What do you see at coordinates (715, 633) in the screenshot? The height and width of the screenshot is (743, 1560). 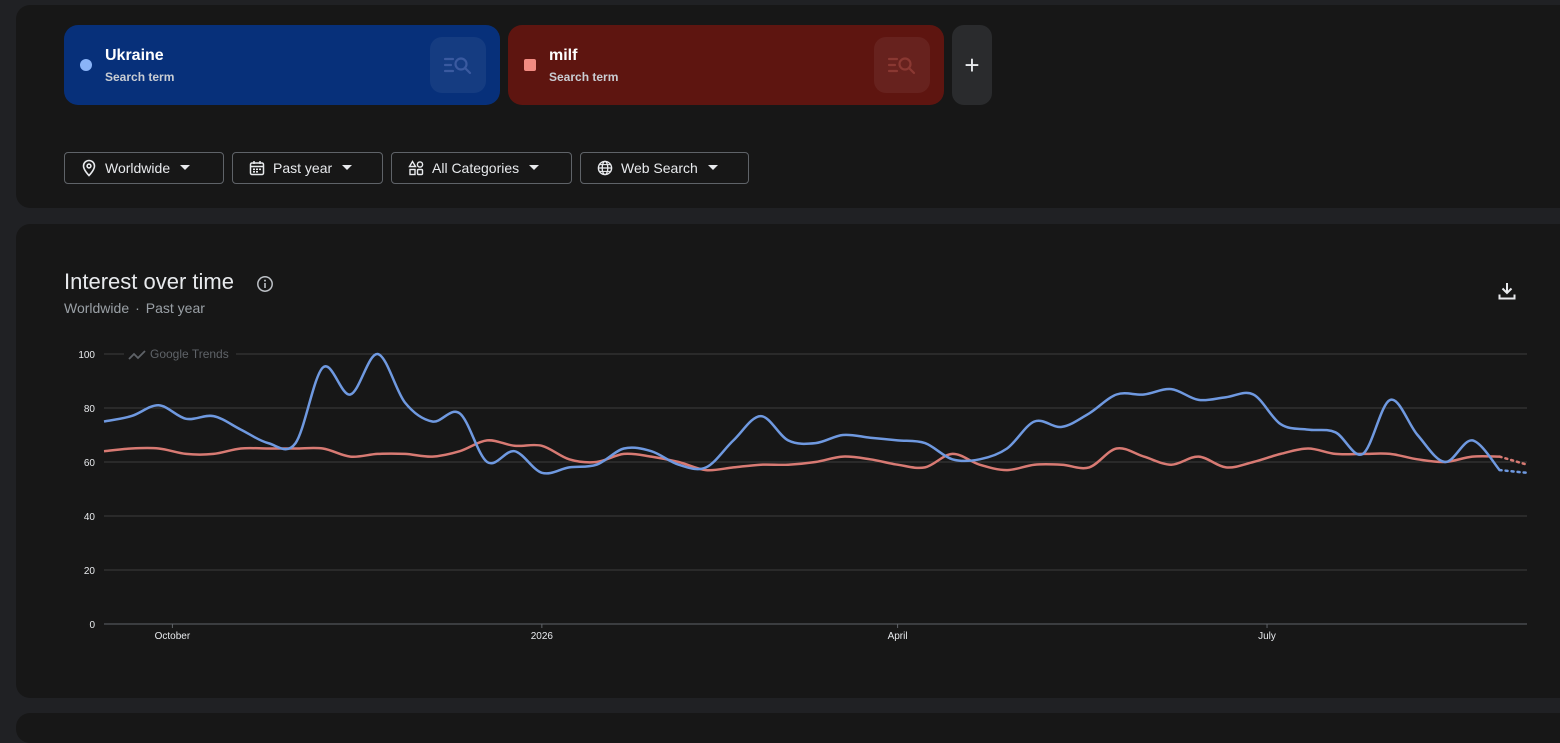 I see `x-axis-ticks: October 2026 April July` at bounding box center [715, 633].